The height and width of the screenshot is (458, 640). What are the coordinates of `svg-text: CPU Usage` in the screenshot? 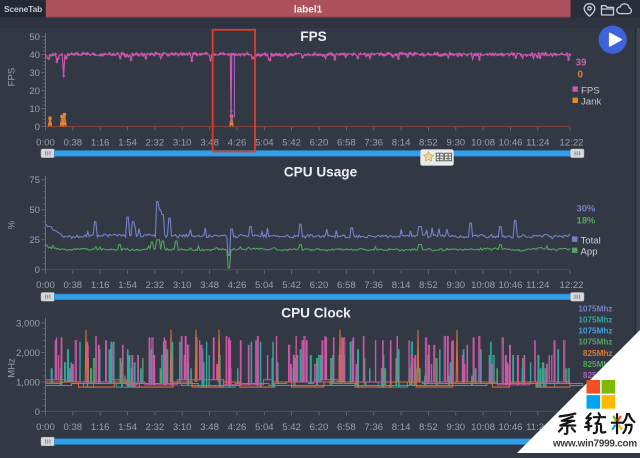 It's located at (321, 172).